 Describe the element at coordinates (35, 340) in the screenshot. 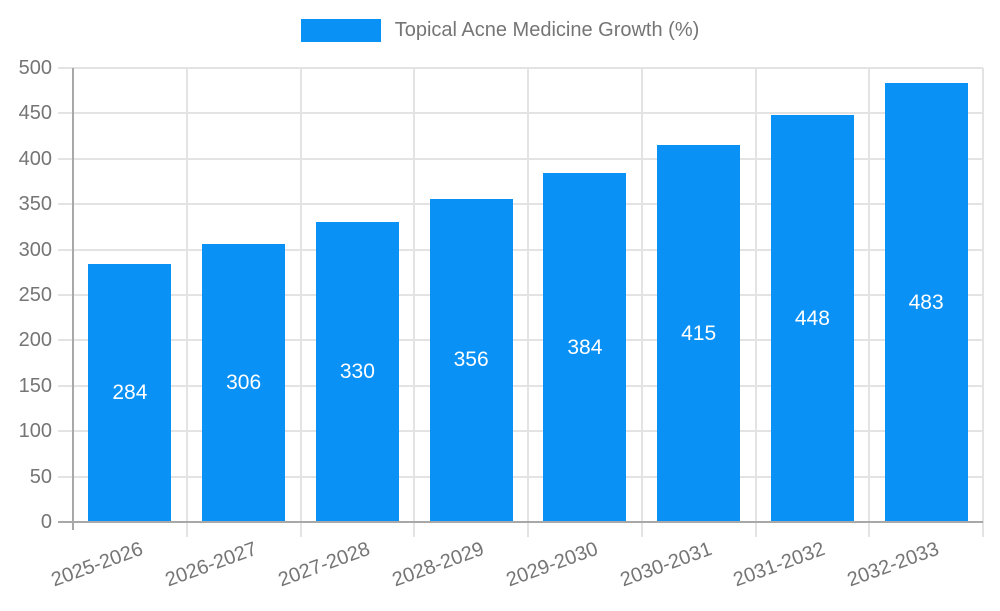

I see `y-axis-tick-label: 200` at that location.